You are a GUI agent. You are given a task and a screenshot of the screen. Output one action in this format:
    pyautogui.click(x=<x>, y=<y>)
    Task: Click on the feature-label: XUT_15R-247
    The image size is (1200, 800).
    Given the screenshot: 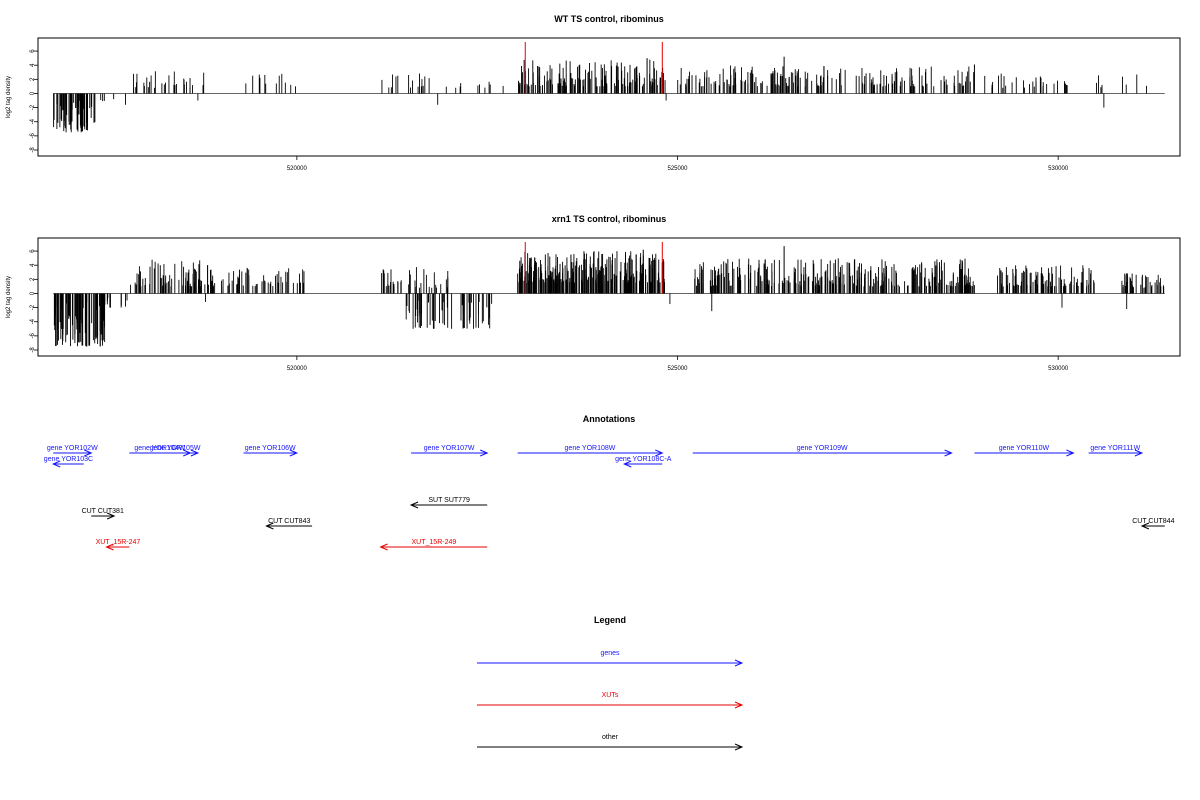 What is the action you would take?
    pyautogui.click(x=118, y=542)
    